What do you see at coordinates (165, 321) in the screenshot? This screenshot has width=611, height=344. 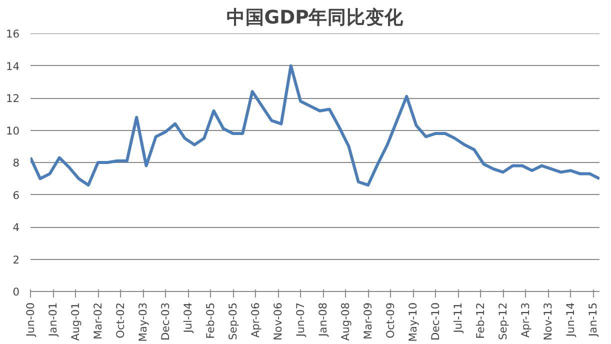 I see `x-tick-label: Dec-03` at bounding box center [165, 321].